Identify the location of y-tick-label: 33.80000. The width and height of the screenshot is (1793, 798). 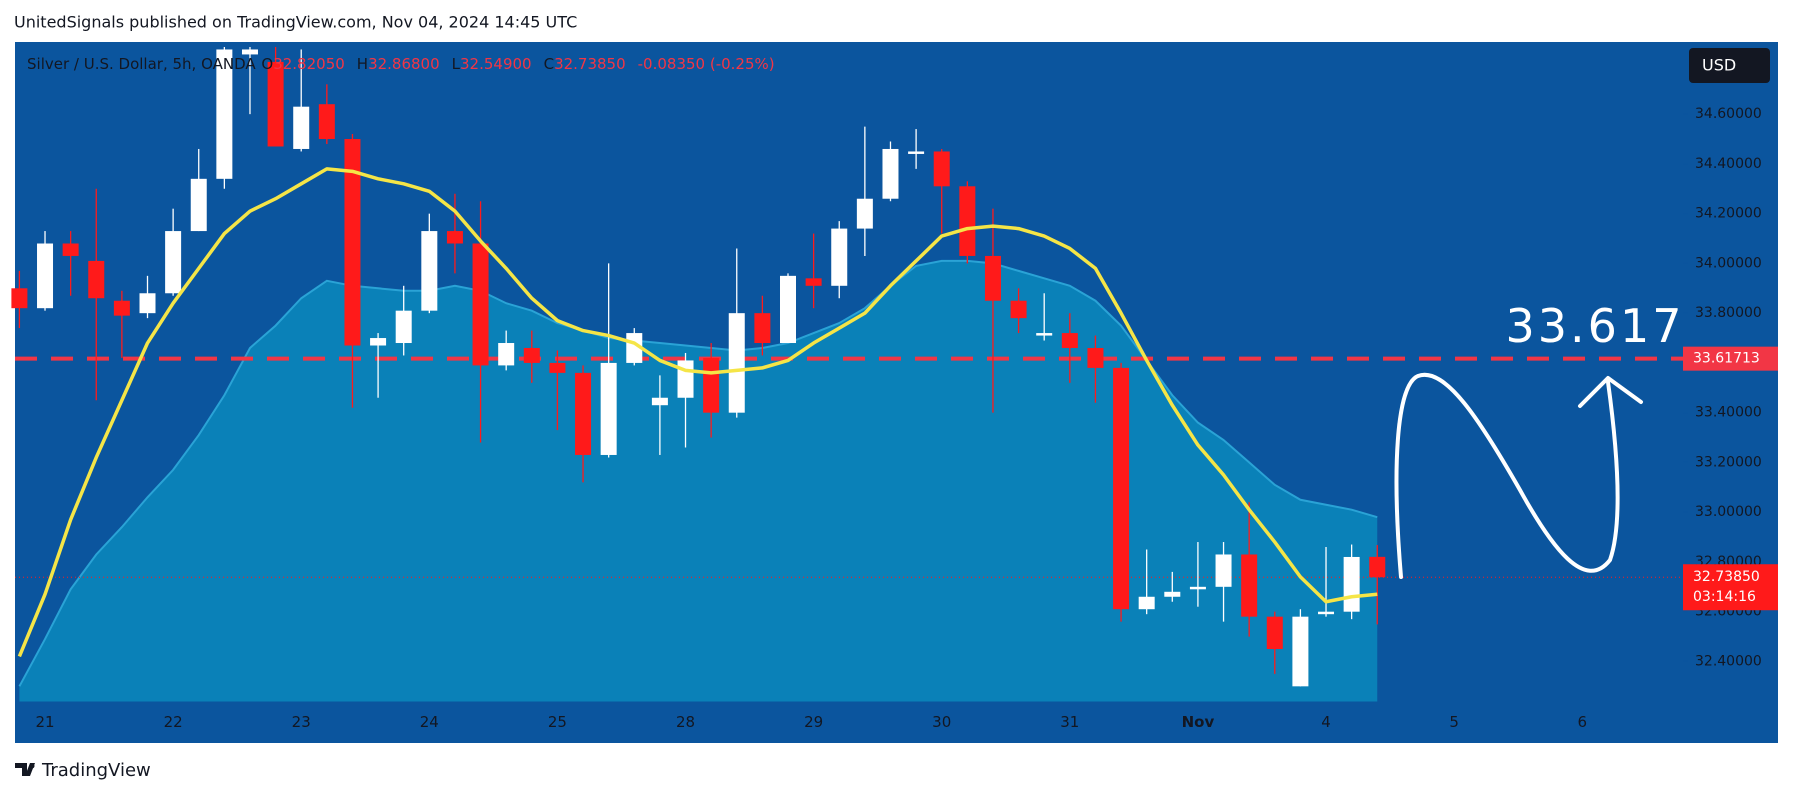
(1728, 313).